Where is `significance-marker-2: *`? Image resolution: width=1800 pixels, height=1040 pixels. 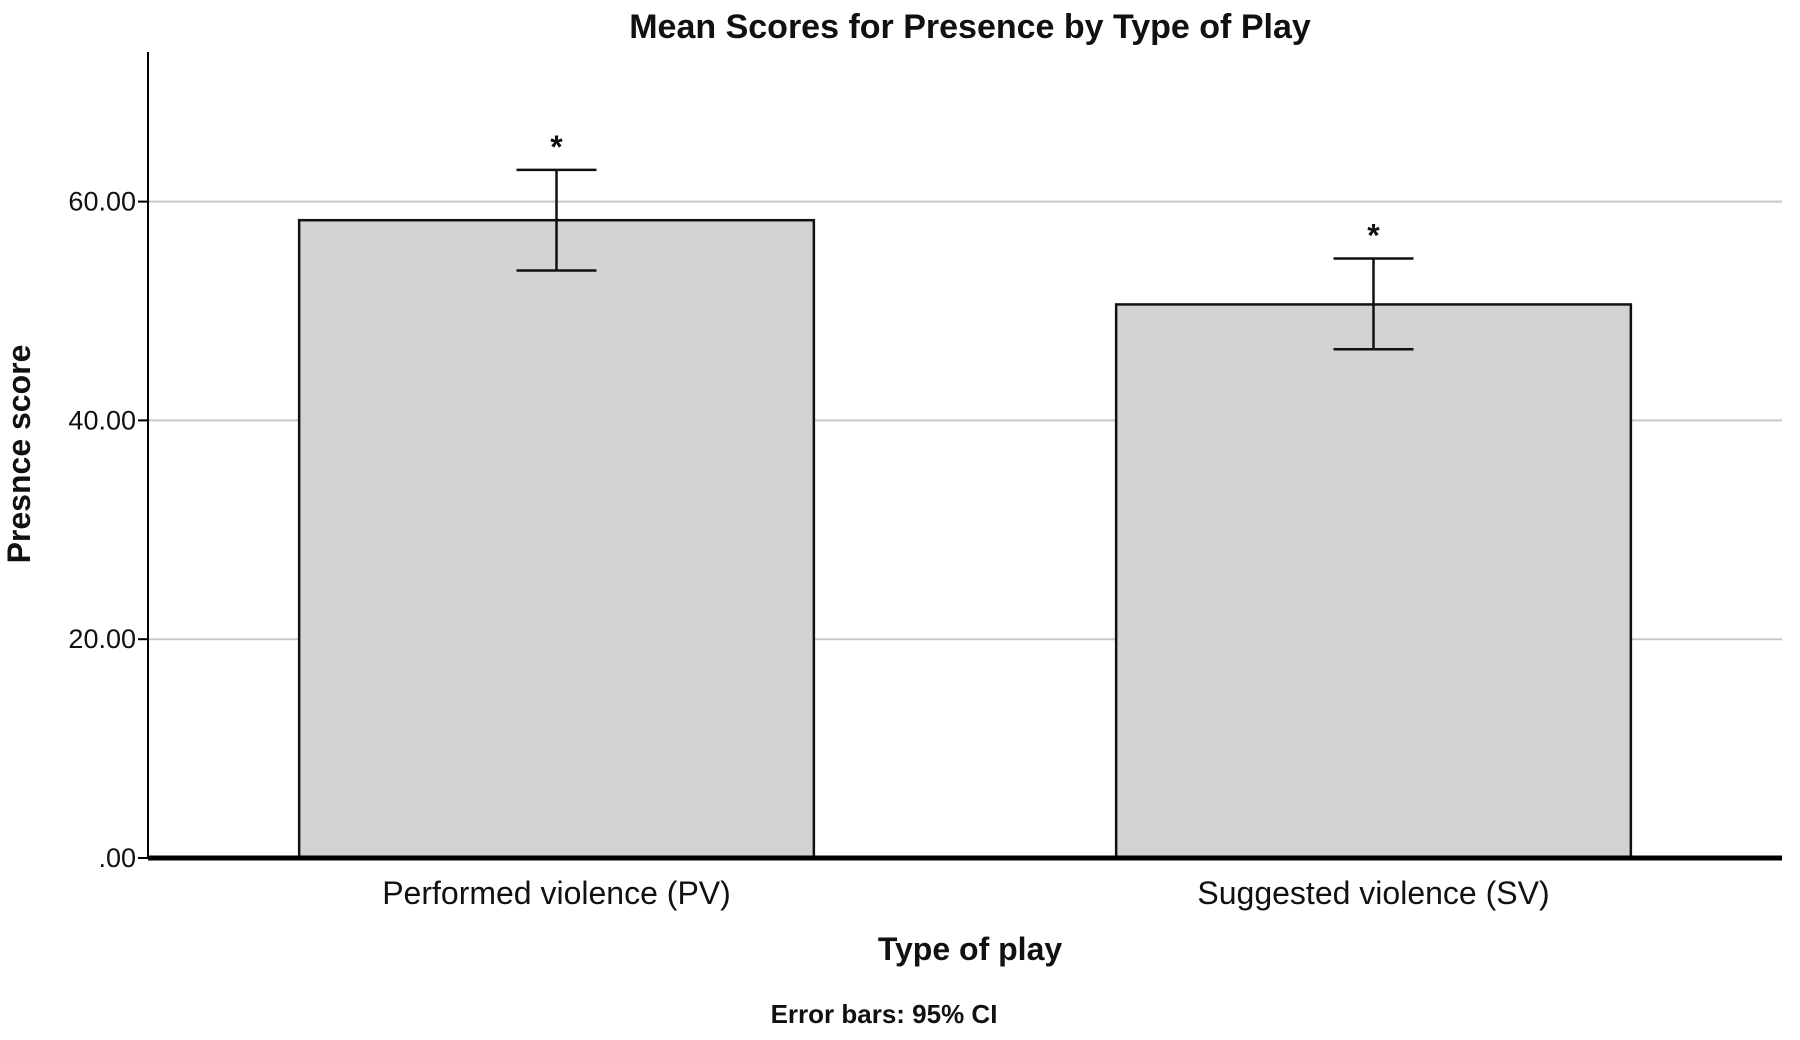
significance-marker-2: * is located at coordinates (1373, 235).